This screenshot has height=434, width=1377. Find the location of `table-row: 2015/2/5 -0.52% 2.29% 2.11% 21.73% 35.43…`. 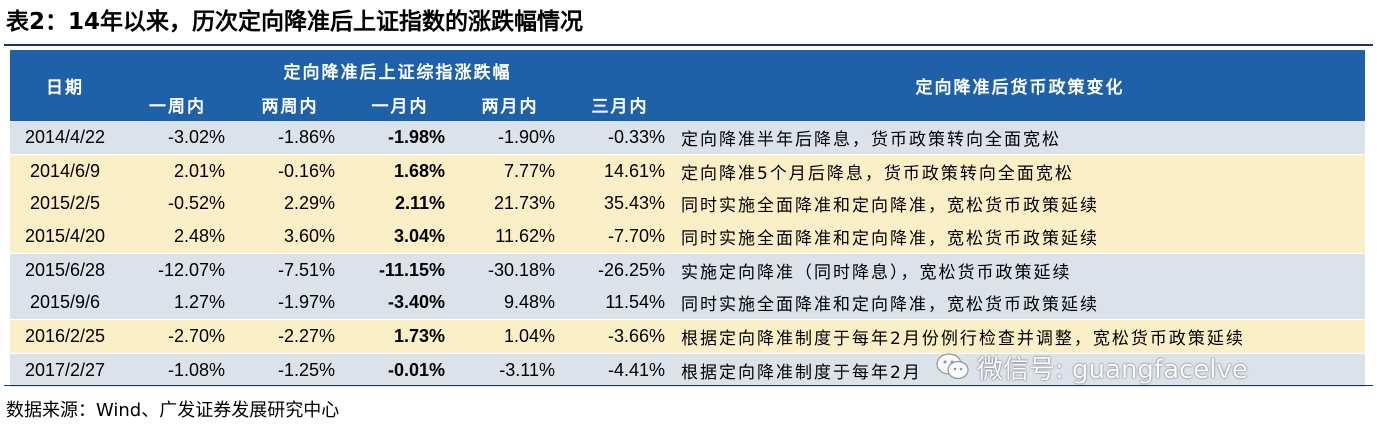

table-row: 2015/2/5 -0.52% 2.29% 2.11% 21.73% 35.43… is located at coordinates (688, 204).